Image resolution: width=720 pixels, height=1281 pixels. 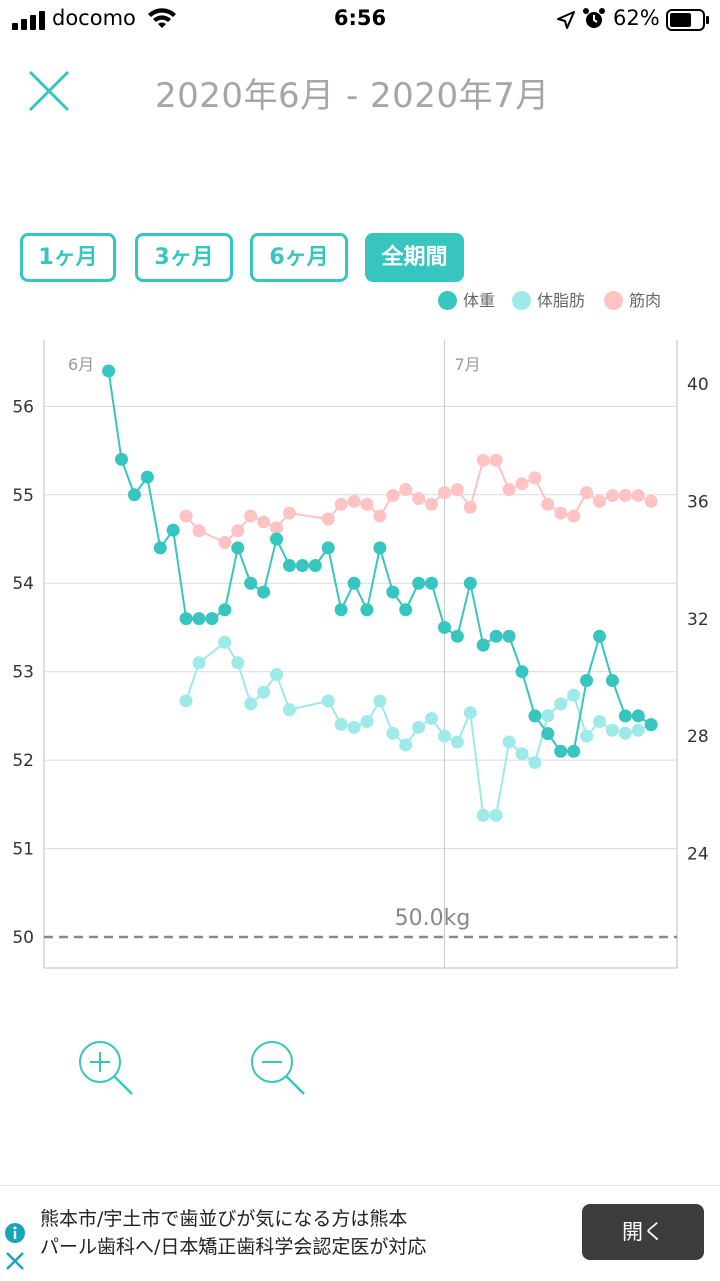 I want to click on left-tick-label: 54, so click(x=23, y=584).